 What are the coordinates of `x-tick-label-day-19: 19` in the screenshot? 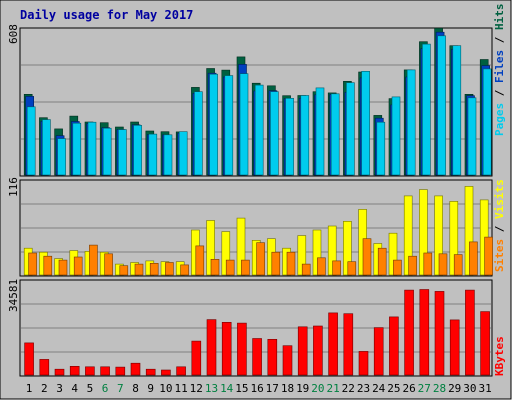 It's located at (302, 388).